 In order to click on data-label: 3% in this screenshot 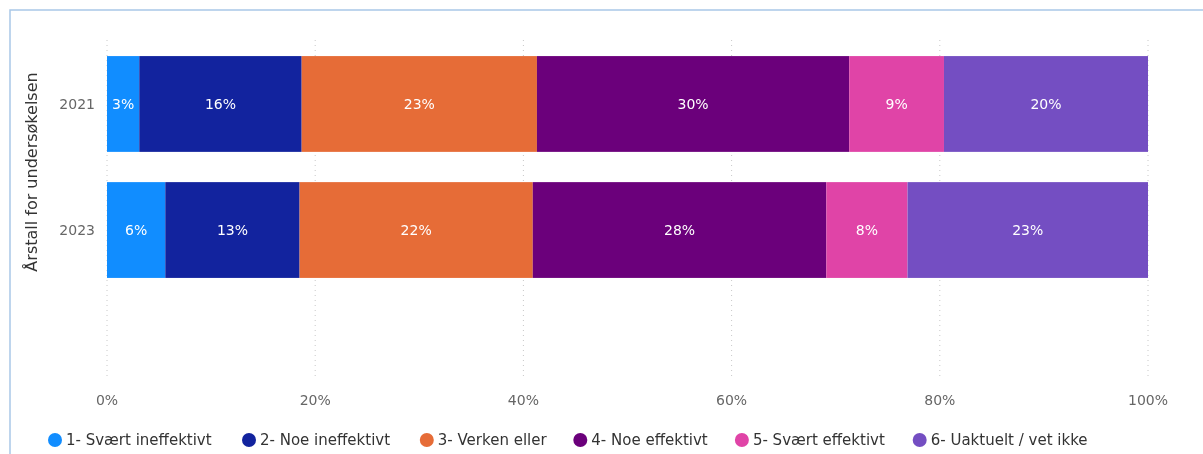, I will do `click(123, 103)`.